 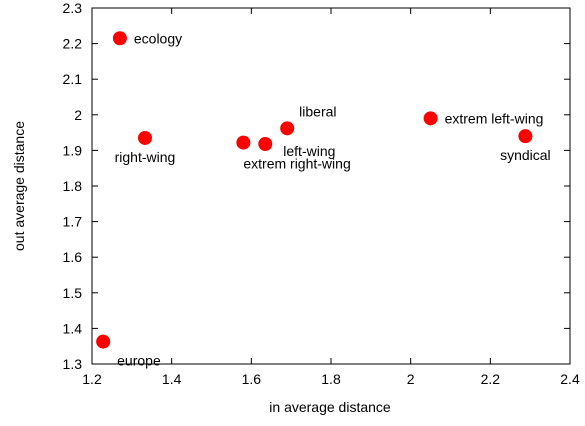 What do you see at coordinates (430, 118) in the screenshot?
I see `data-point-extrem-left-wing` at bounding box center [430, 118].